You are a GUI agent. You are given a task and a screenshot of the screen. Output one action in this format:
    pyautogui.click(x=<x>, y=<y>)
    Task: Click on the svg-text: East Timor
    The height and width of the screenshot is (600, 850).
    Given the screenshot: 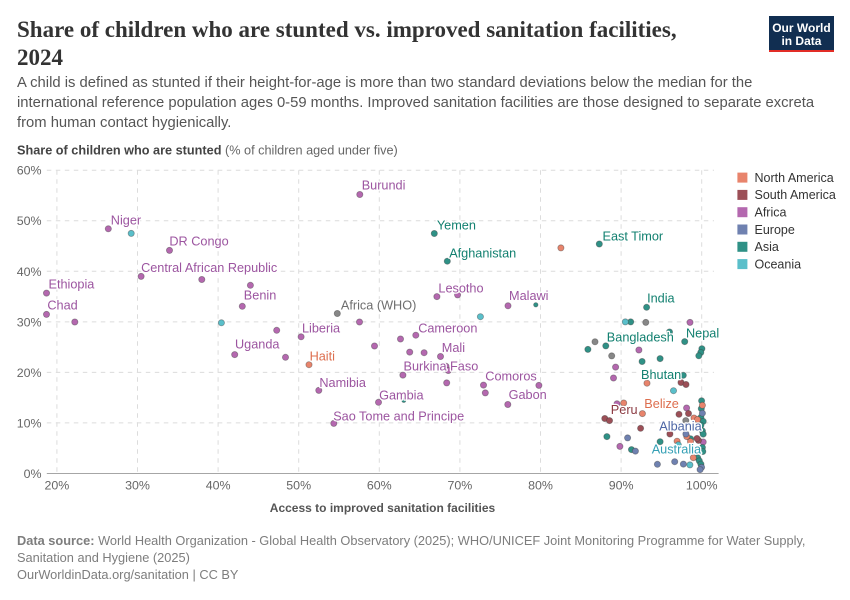 What is the action you would take?
    pyautogui.click(x=633, y=237)
    